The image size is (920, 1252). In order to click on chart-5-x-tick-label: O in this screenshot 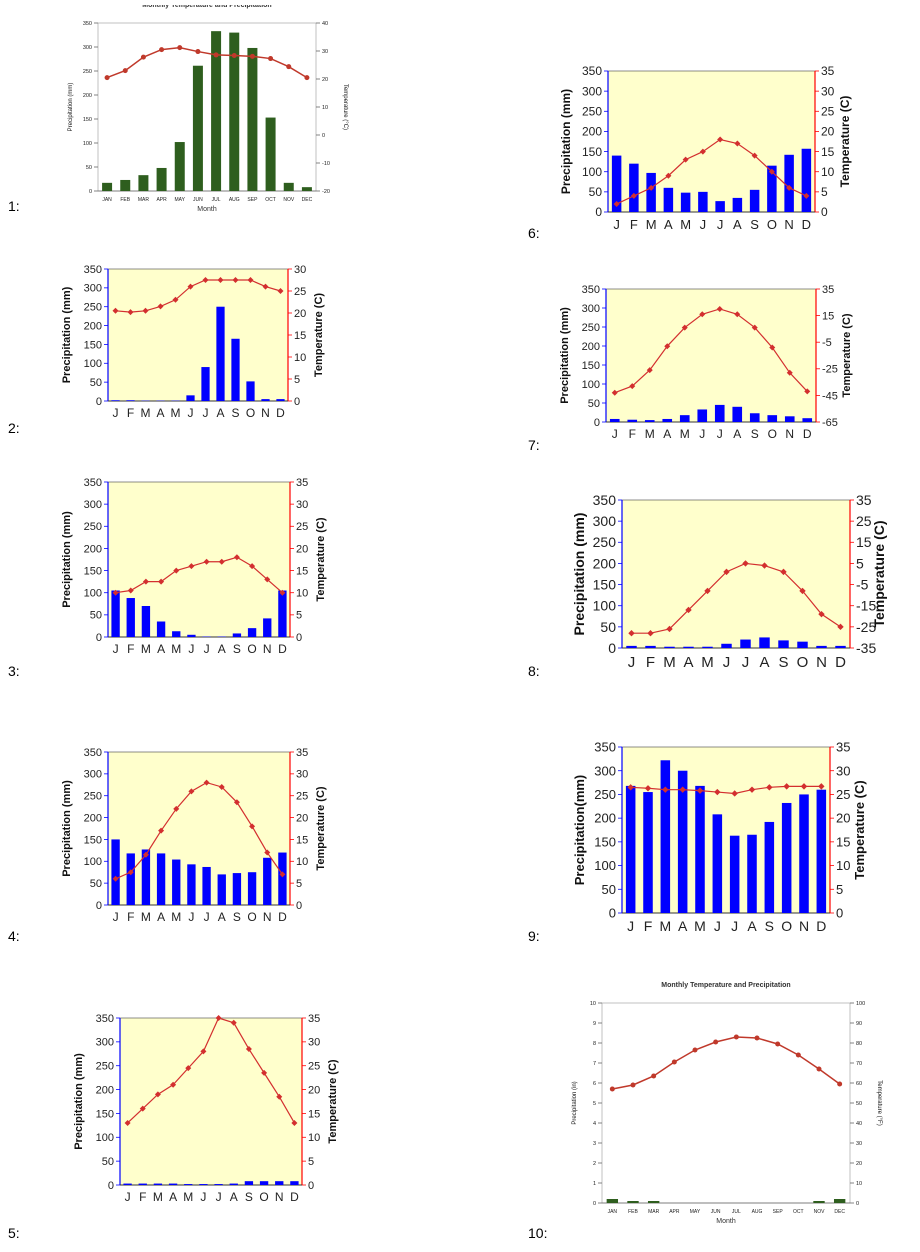, I will do `click(263, 1197)`.